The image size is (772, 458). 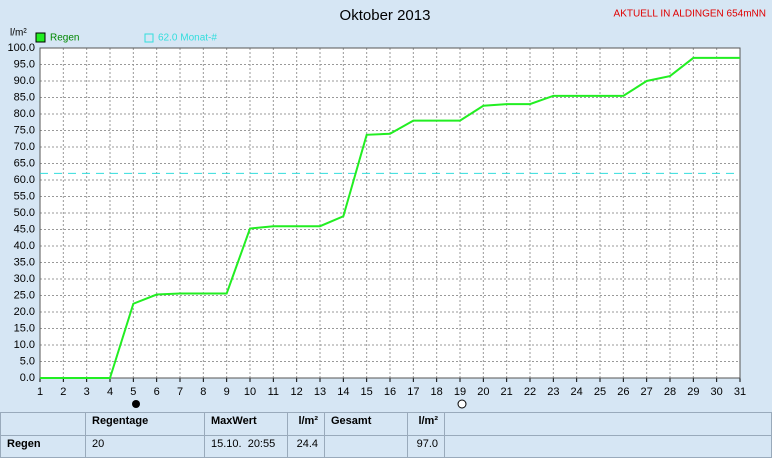 I want to click on x-tick-label: 4, so click(x=110, y=392).